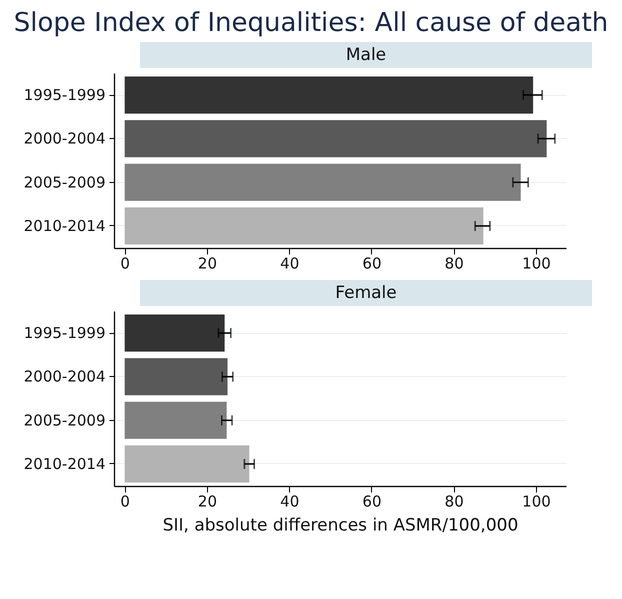 The width and height of the screenshot is (622, 599). What do you see at coordinates (366, 55) in the screenshot?
I see `header-strip: Male` at bounding box center [366, 55].